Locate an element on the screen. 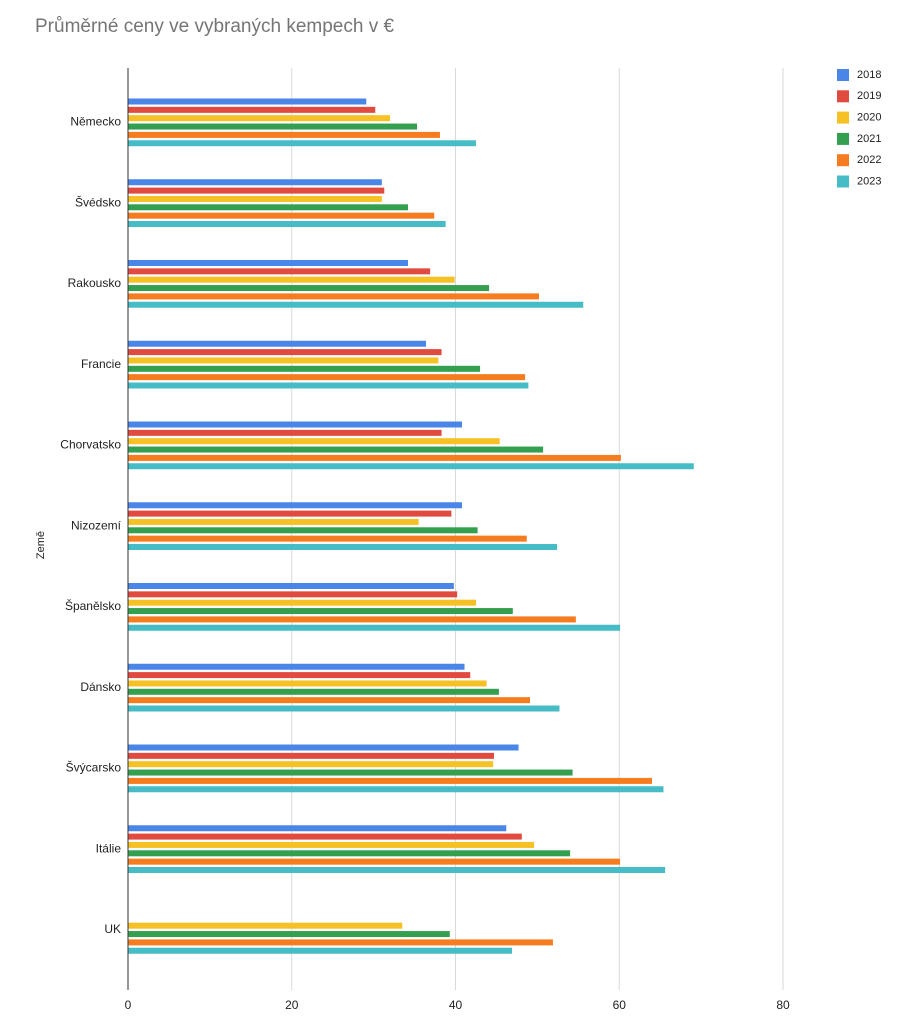  legend-label: 2023 is located at coordinates (869, 181).